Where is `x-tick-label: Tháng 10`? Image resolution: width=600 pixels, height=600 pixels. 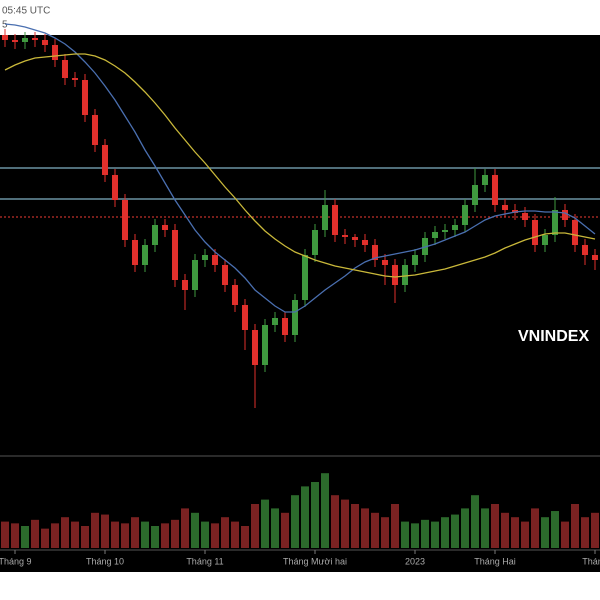
x-tick-label: Tháng 10 is located at coordinates (105, 561).